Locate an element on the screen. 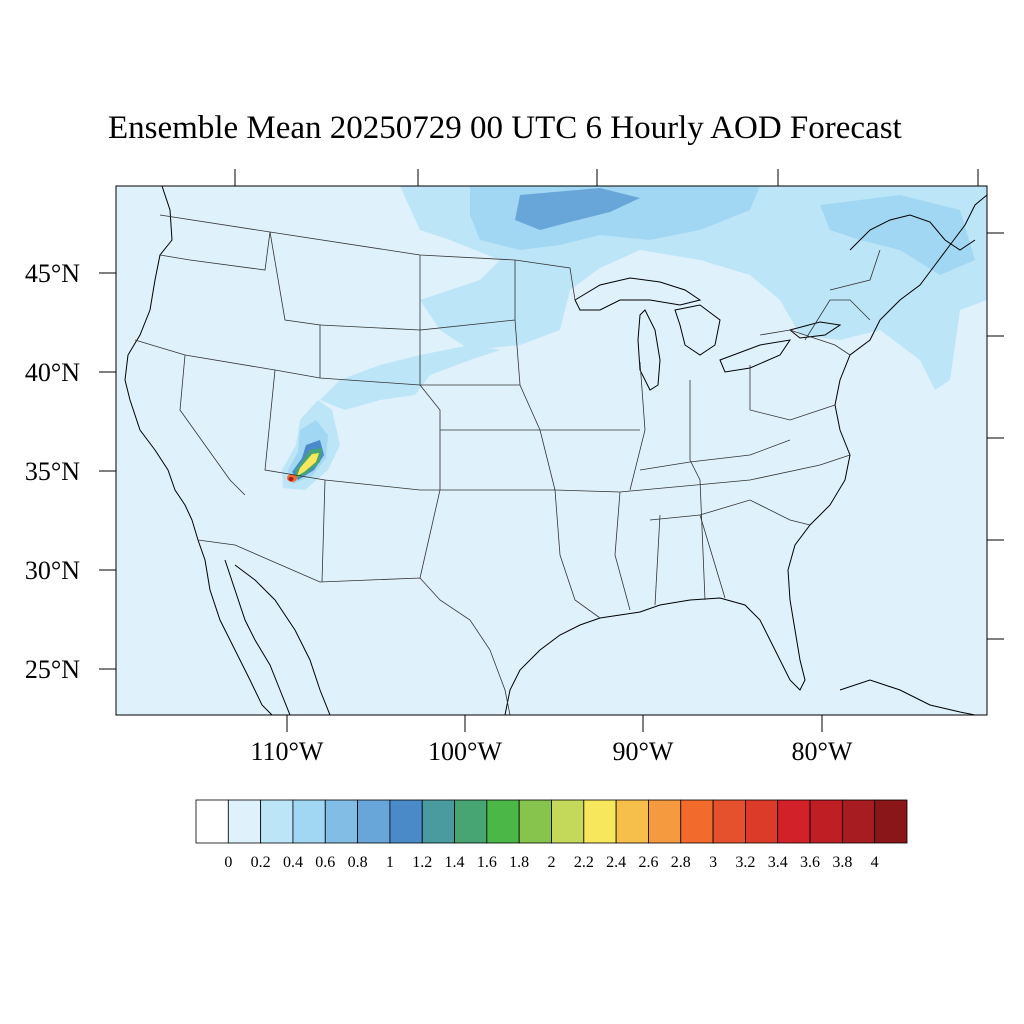 This screenshot has height=1024, width=1024. lat-label: 45°N is located at coordinates (52, 273).